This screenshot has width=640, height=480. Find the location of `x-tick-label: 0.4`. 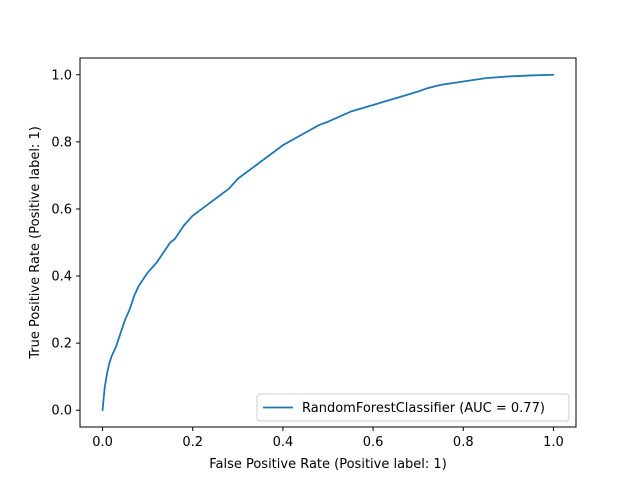

x-tick-label: 0.4 is located at coordinates (283, 442).